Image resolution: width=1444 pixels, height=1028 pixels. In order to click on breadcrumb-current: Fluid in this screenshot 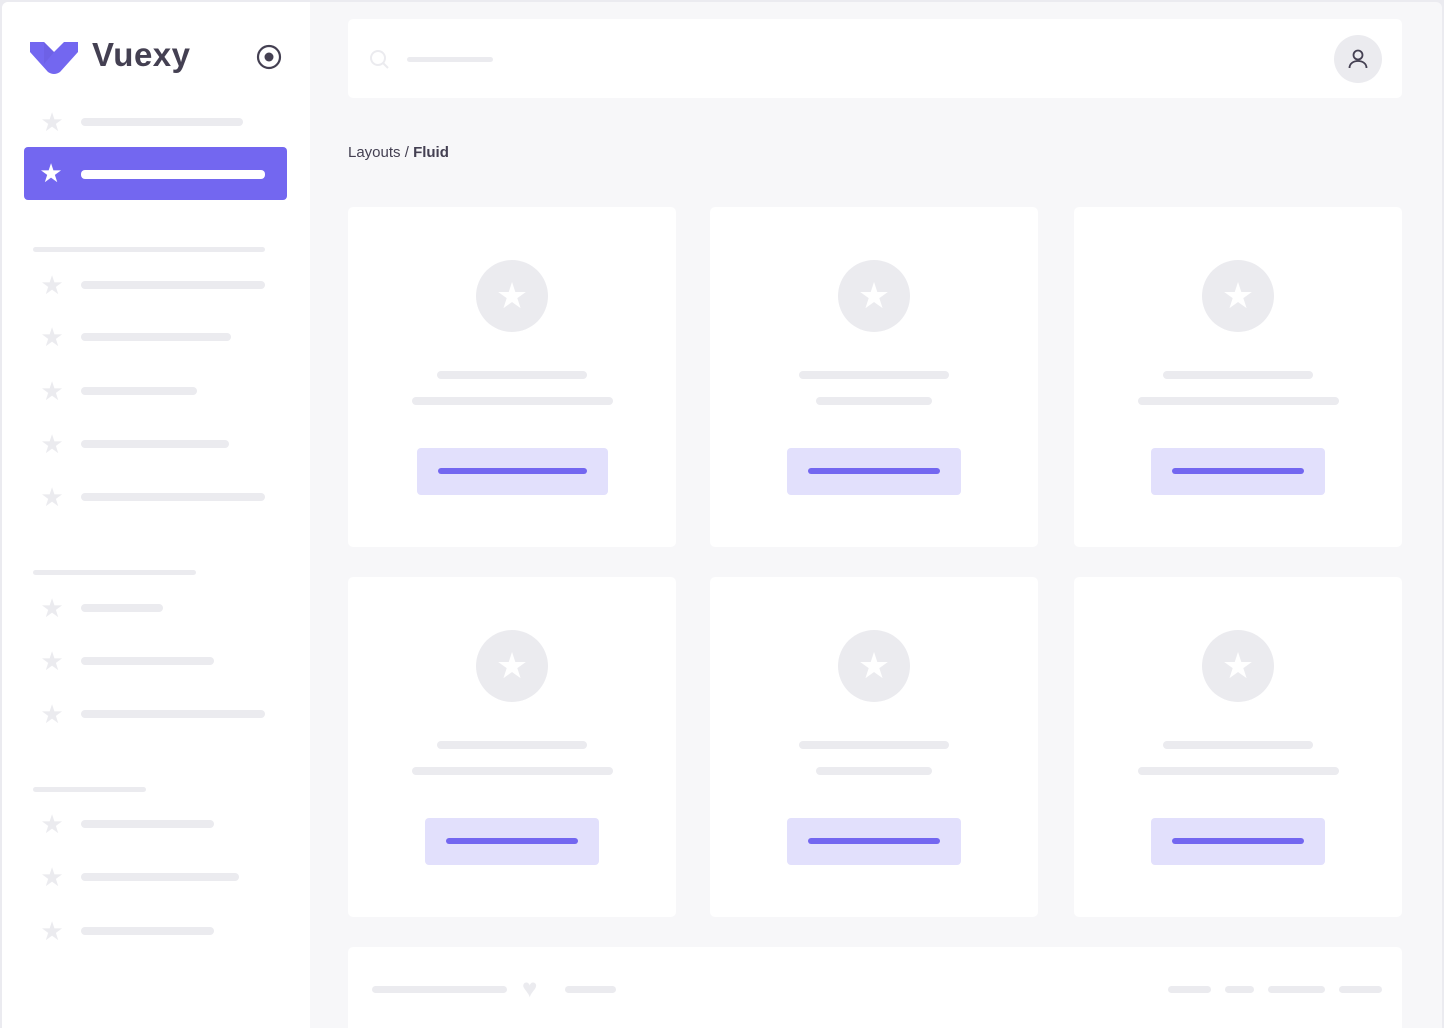, I will do `click(431, 152)`.